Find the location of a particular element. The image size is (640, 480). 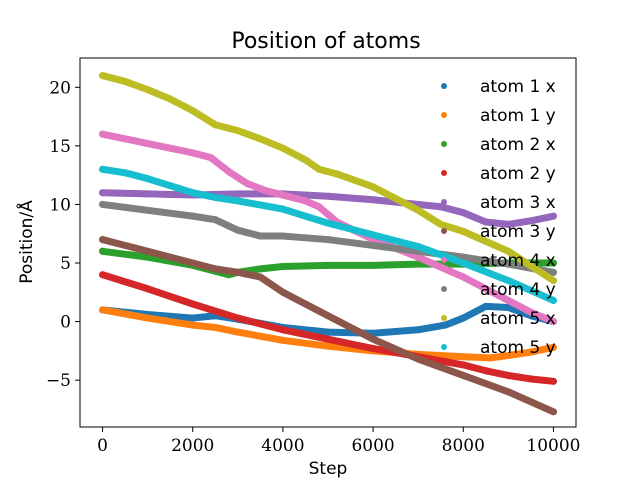

legend-item-atom-2-x: atom 2 x is located at coordinates (498, 145).